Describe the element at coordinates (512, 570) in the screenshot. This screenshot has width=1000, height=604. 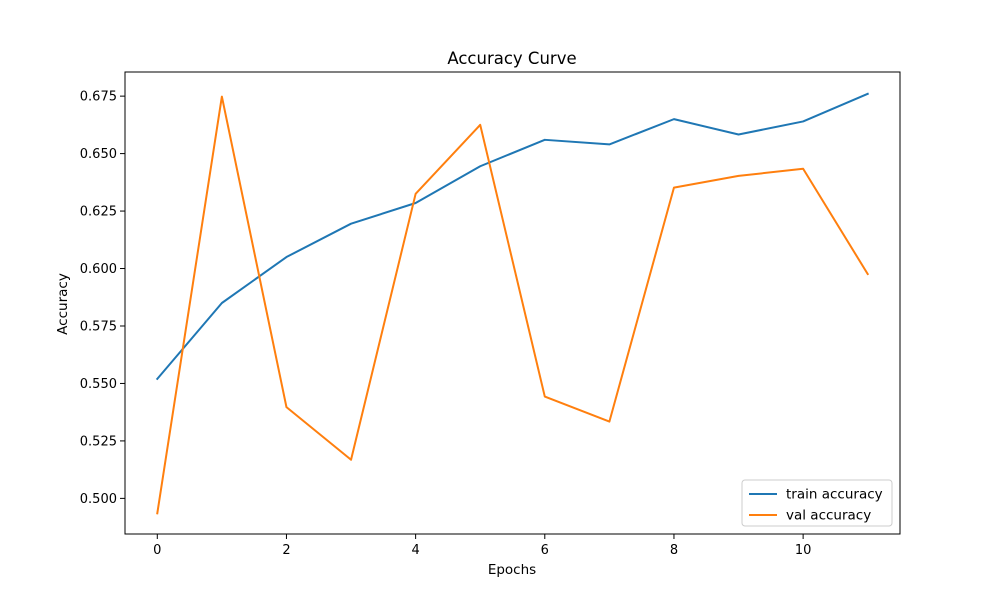
I see `x-axis-label: Epochs` at that location.